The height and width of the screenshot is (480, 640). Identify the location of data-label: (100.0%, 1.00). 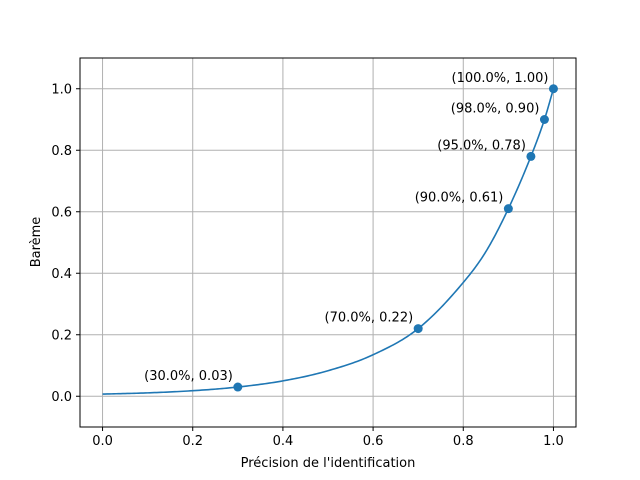
(500, 78).